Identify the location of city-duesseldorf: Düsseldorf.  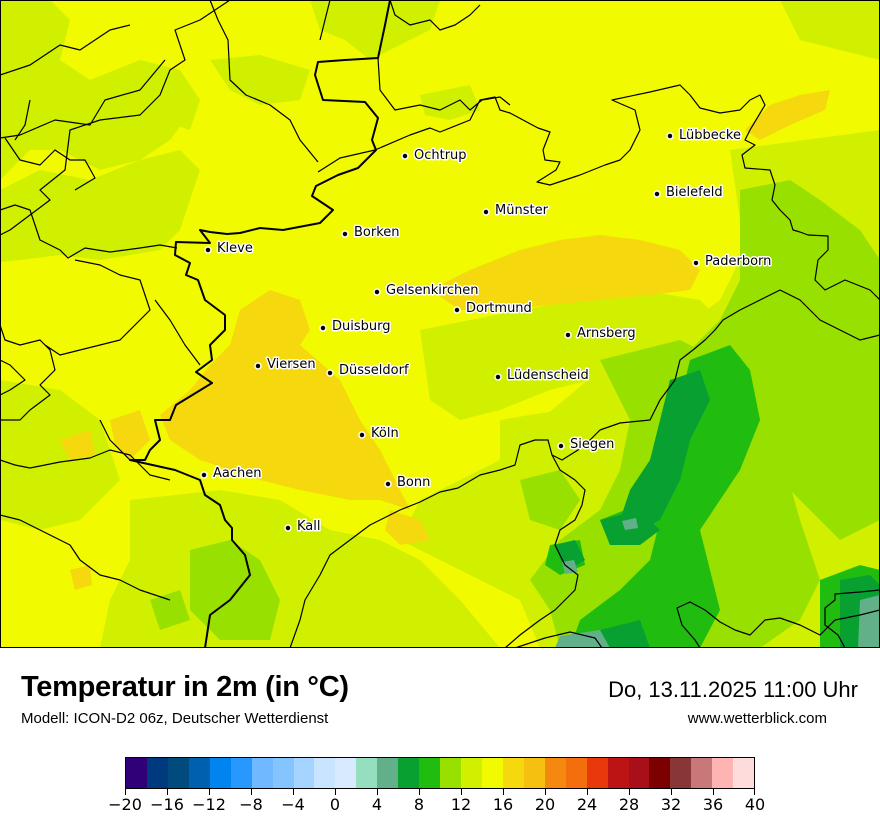
(368, 371).